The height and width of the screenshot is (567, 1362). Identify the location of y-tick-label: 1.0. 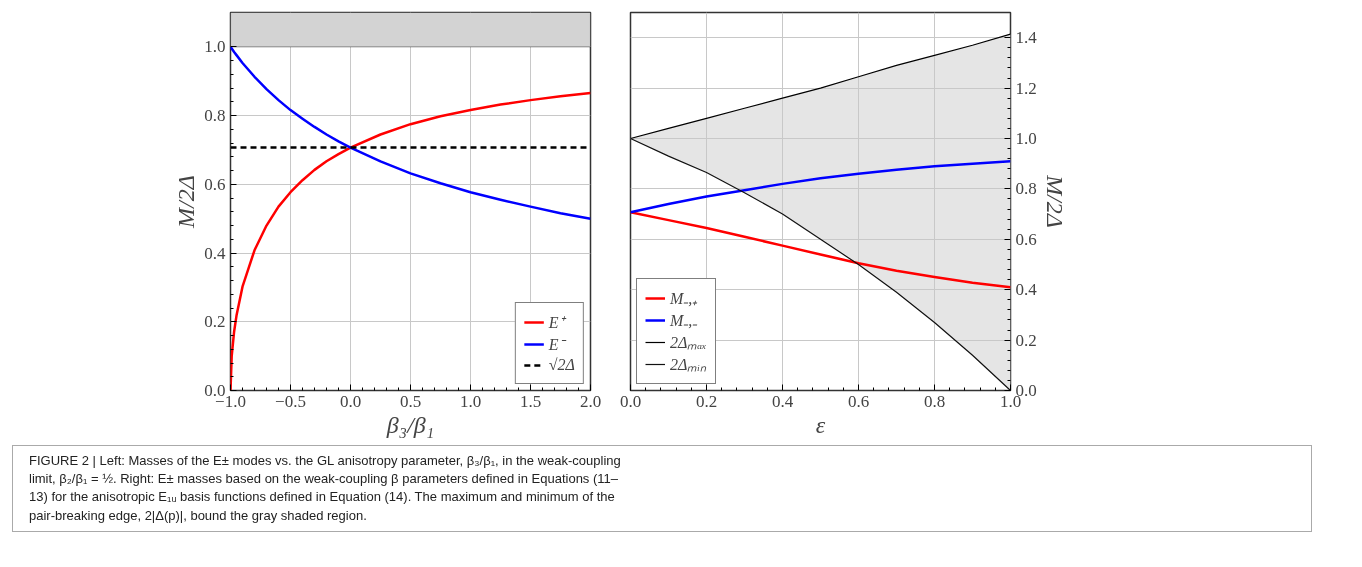
(215, 47).